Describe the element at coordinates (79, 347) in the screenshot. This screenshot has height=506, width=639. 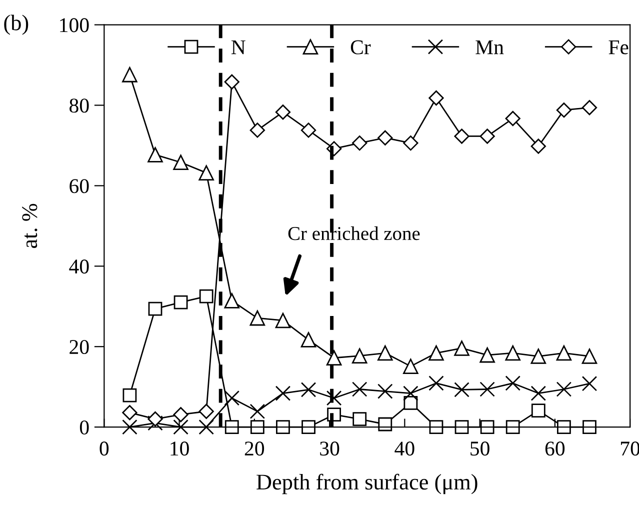
I see `y-tick-label: 20` at that location.